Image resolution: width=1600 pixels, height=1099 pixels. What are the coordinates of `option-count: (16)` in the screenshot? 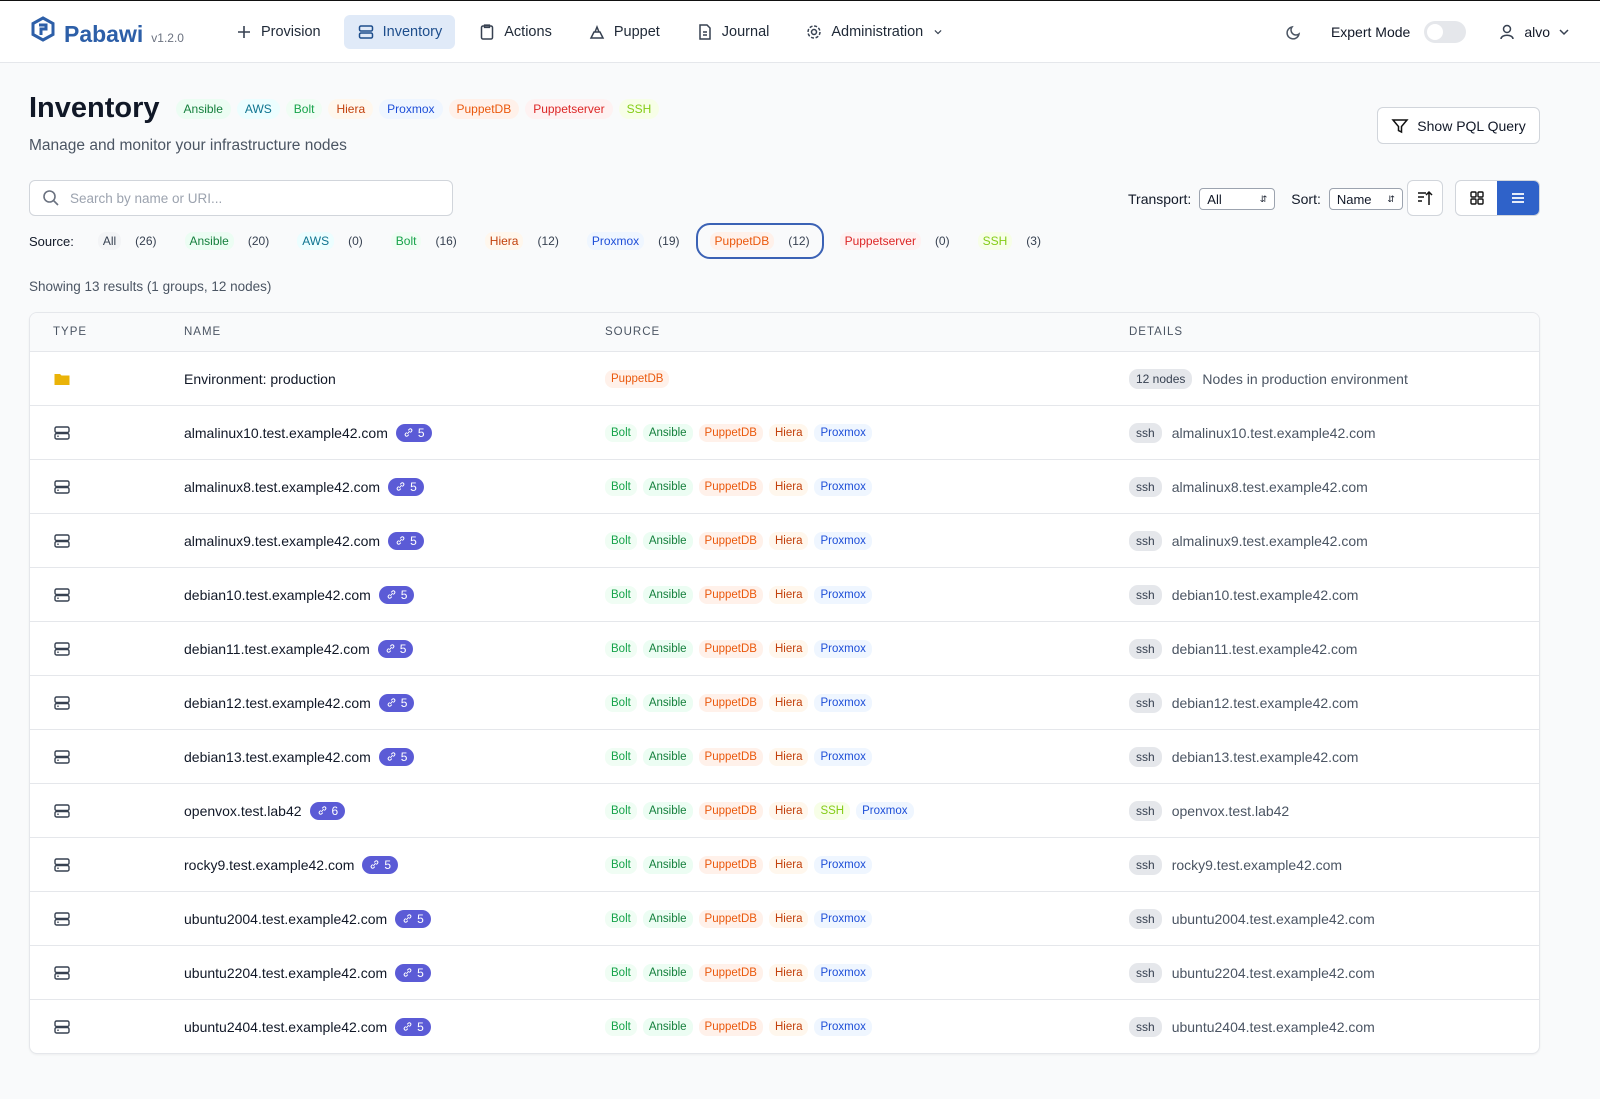 It's located at (446, 241).